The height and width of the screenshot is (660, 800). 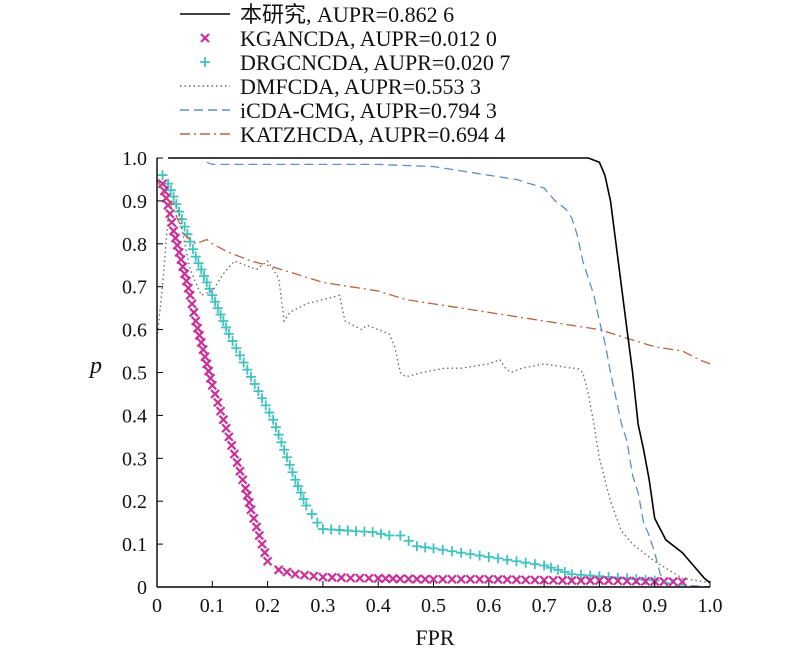 What do you see at coordinates (368, 38) in the screenshot?
I see `legend-label: KGANCDA, AUPR=0.012 0` at bounding box center [368, 38].